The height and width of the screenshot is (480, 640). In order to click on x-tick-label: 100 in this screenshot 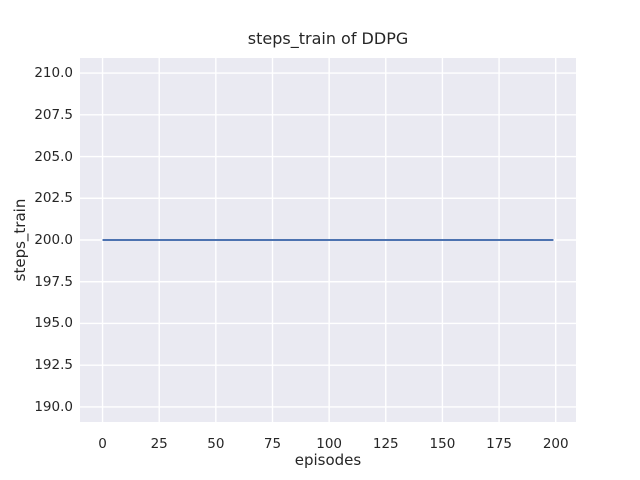, I will do `click(329, 444)`.